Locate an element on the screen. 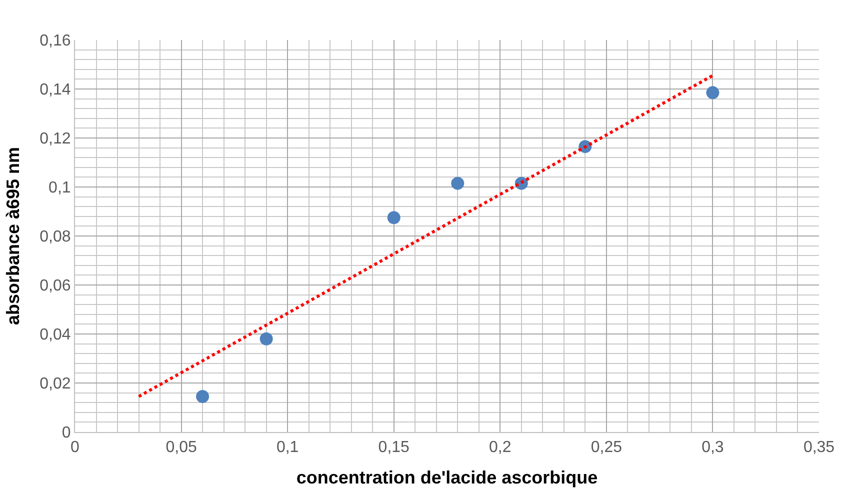 The image size is (864, 496). y-axis-title: absorbance à695 nm is located at coordinates (12, 236).